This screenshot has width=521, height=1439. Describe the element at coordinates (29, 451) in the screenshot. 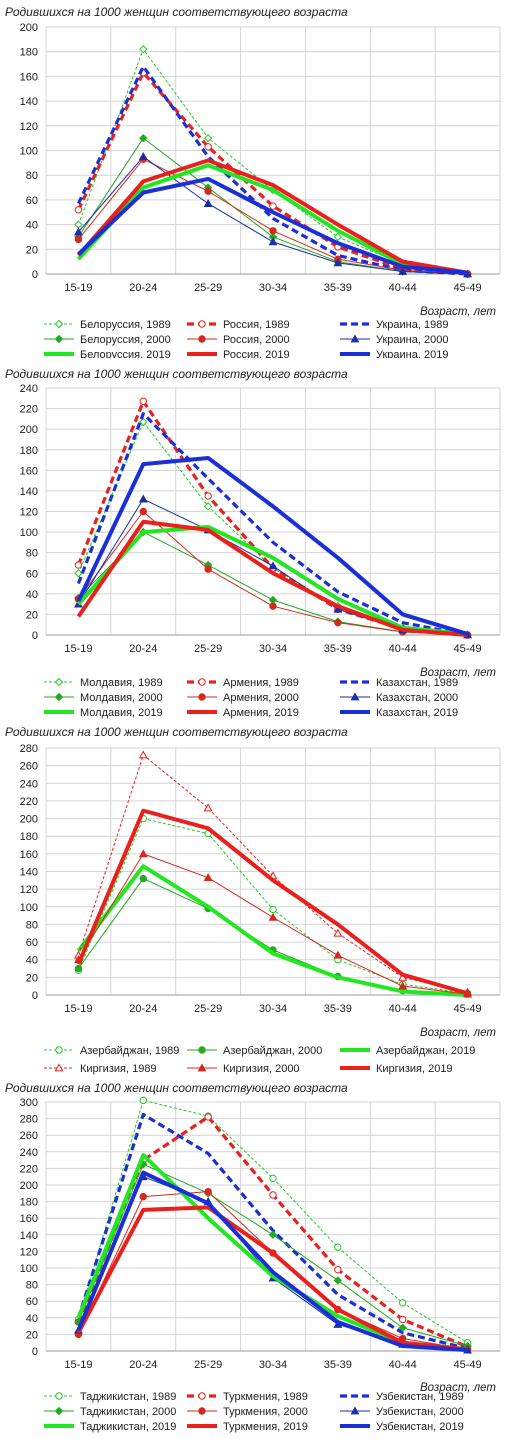

I see `y-tick-label: 180` at that location.